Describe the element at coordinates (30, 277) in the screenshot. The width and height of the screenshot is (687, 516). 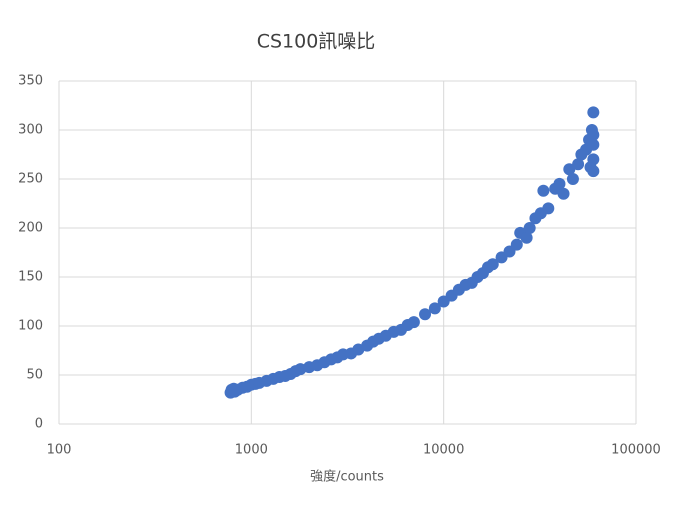
I see `y-tick-label: 150` at that location.